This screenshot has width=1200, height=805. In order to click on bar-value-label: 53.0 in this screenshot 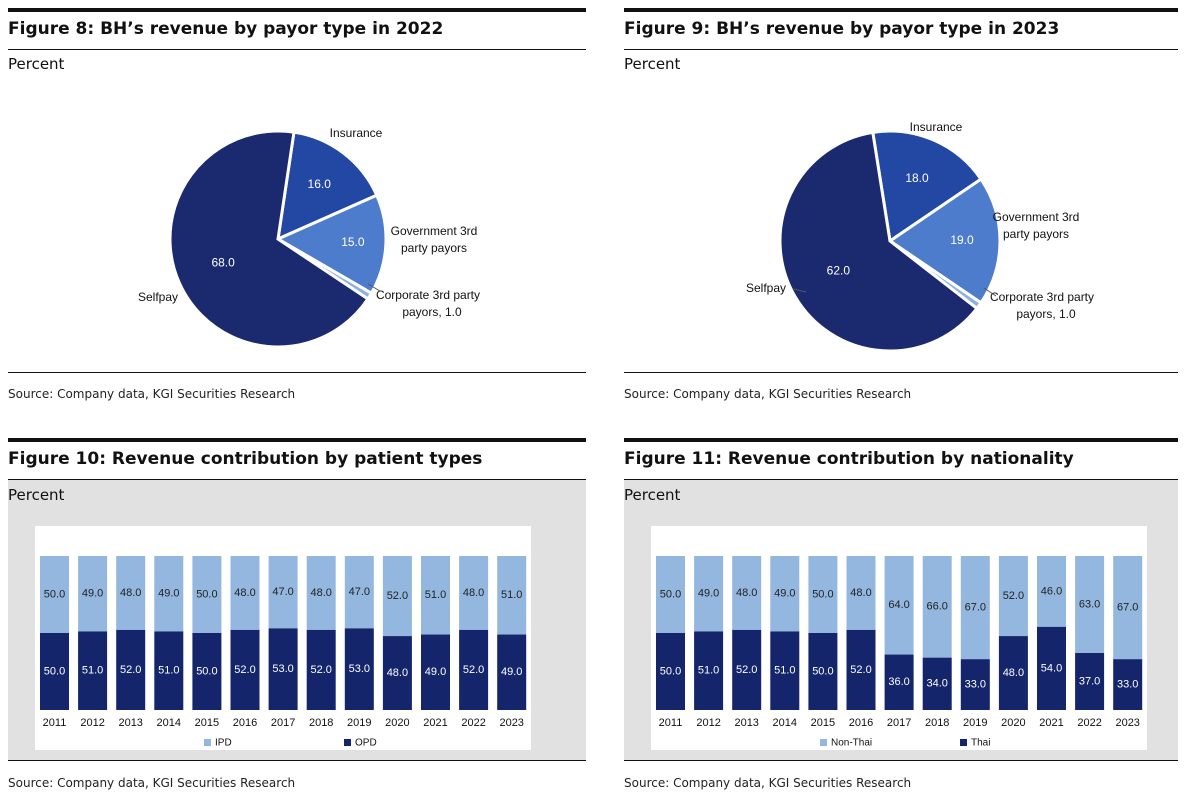, I will do `click(359, 669)`.